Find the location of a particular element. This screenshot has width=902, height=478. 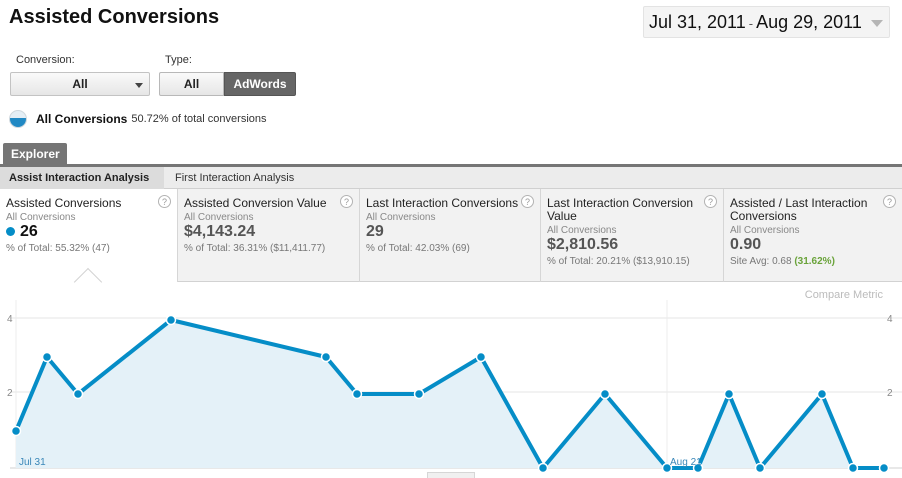

y-tick-label-right: 2 is located at coordinates (890, 393).